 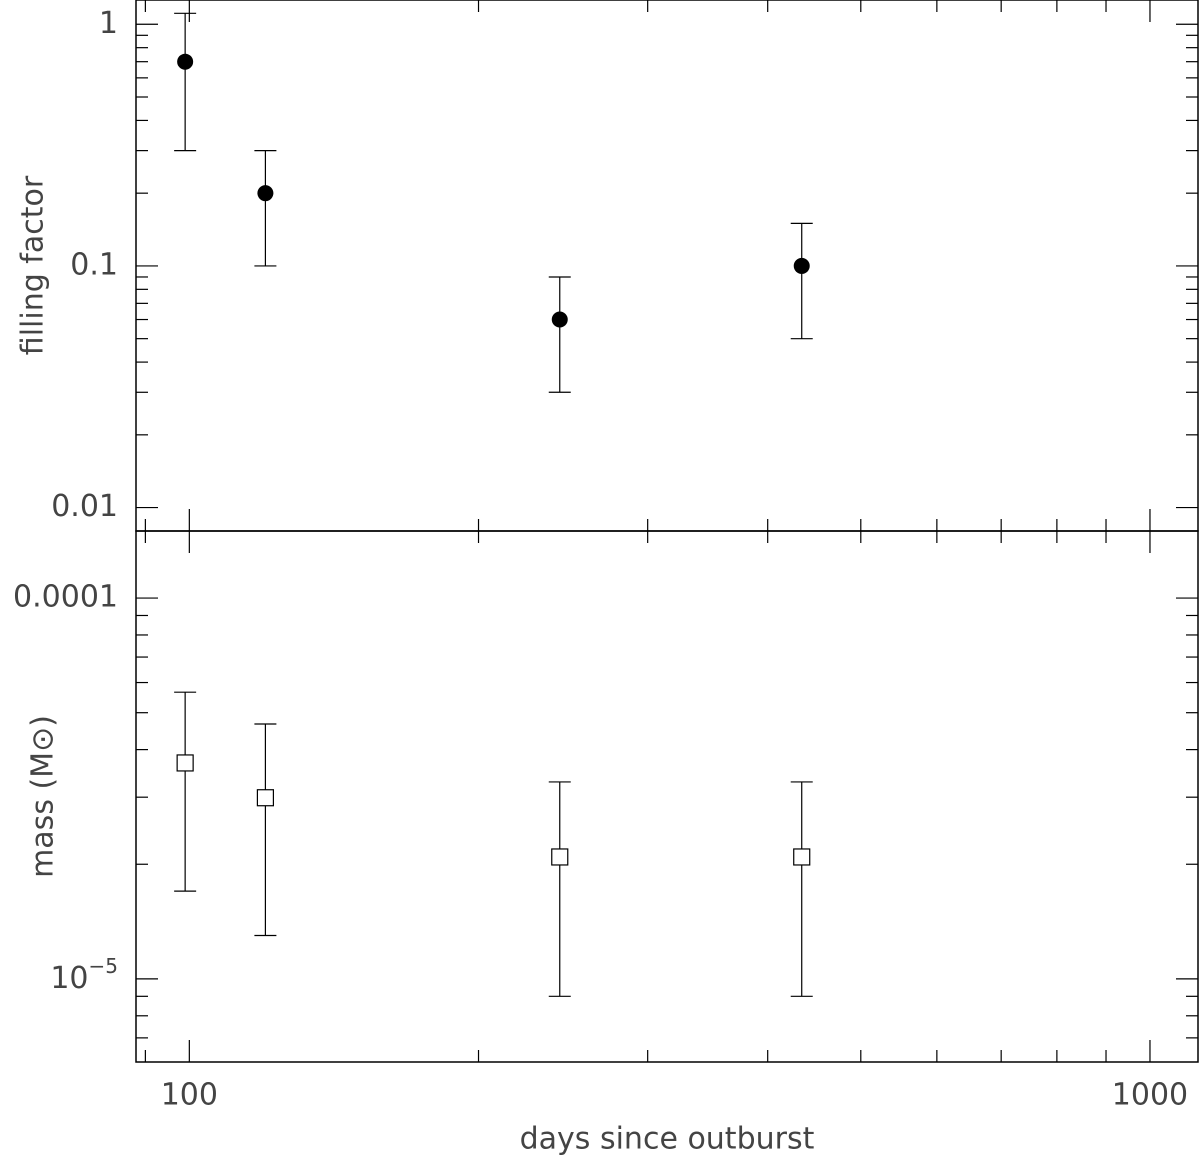 I want to click on y-tick-label: 0.0001, so click(x=65, y=597).